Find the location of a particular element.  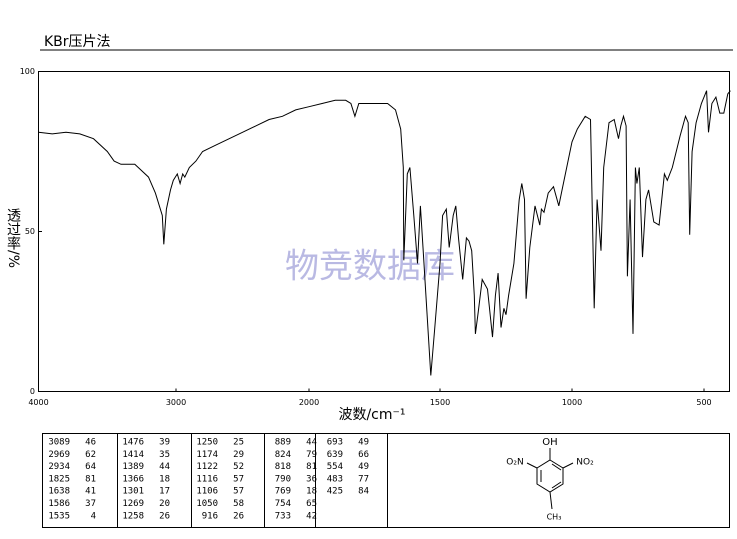

peak-wavenumber: 754 is located at coordinates (283, 504).